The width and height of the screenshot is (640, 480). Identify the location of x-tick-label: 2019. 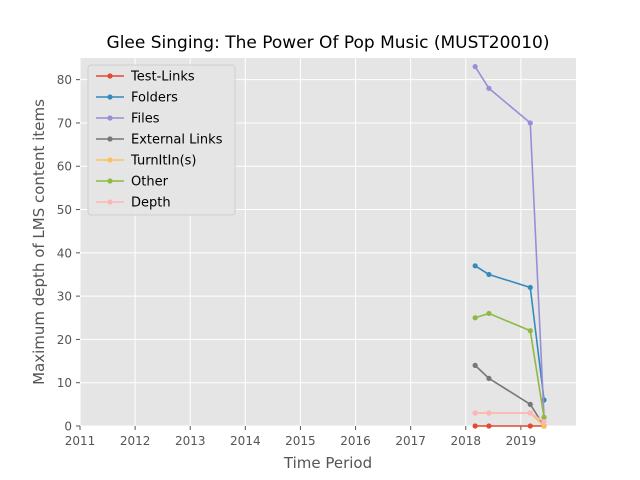
(521, 441).